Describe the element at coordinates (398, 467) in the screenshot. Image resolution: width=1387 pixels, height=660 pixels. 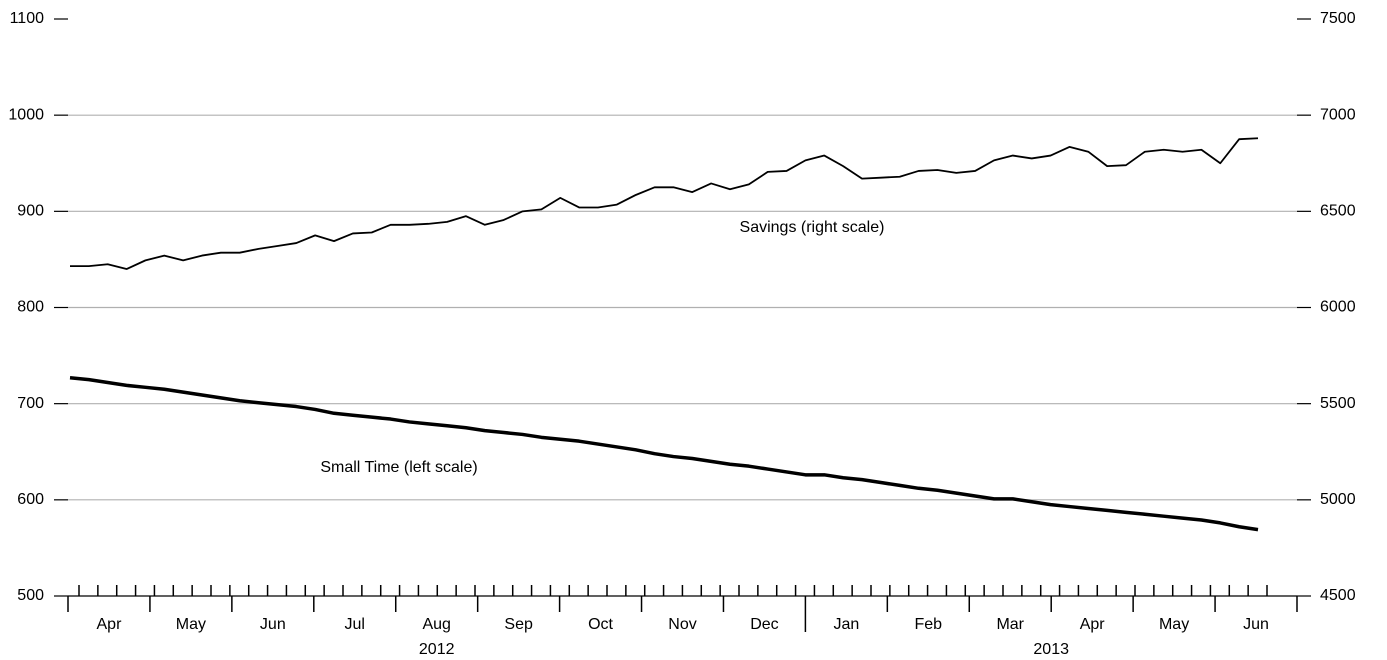
I see `series-label: Small Time (left scale)` at that location.